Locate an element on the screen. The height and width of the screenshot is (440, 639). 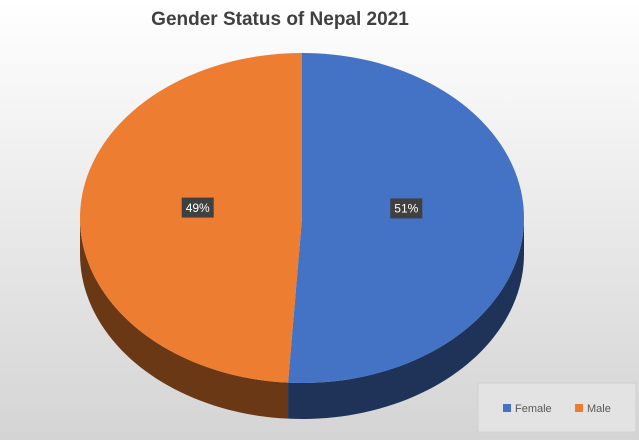
data-label: 49% is located at coordinates (198, 208).